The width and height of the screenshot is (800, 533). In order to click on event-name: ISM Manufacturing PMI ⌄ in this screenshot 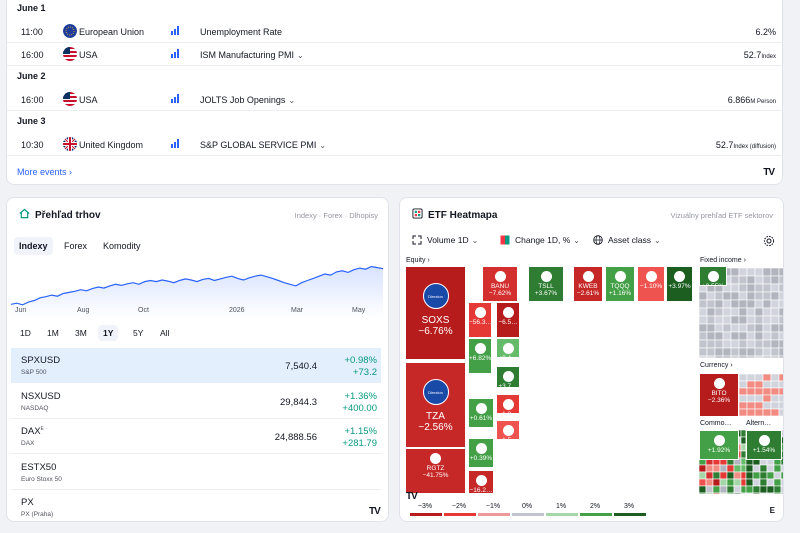, I will do `click(252, 55)`.